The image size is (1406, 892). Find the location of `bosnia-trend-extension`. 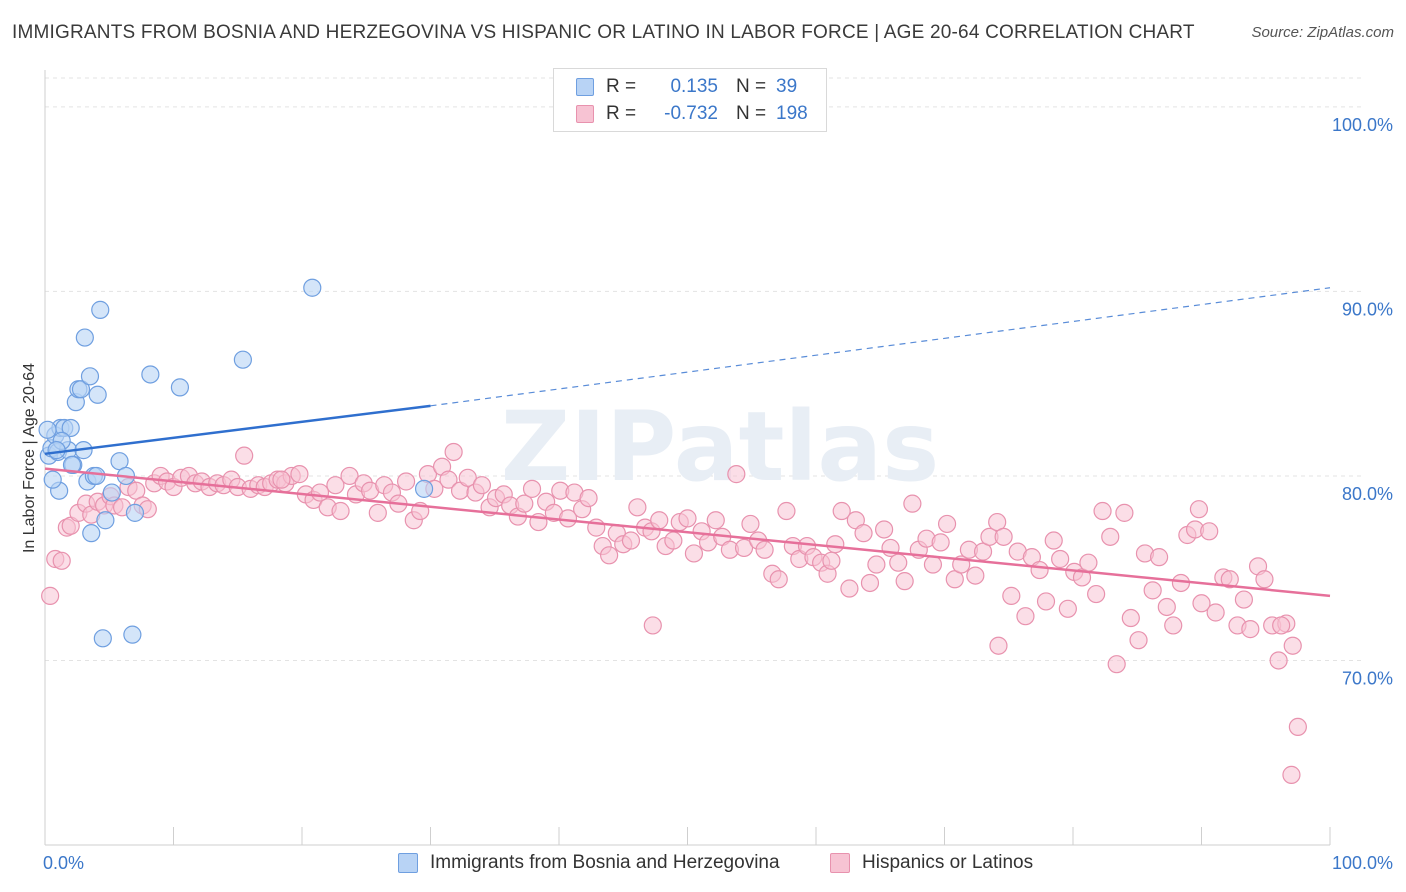

bosnia-trend-extension is located at coordinates (880, 347).